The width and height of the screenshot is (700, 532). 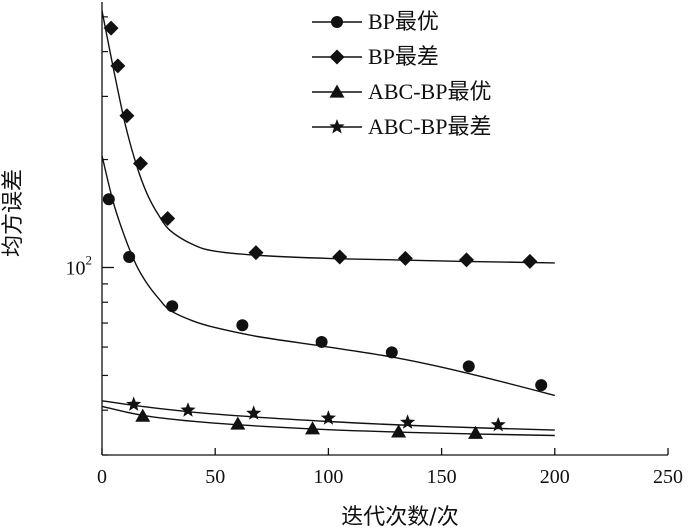 What do you see at coordinates (668, 477) in the screenshot?
I see `x-tick-label: 250` at bounding box center [668, 477].